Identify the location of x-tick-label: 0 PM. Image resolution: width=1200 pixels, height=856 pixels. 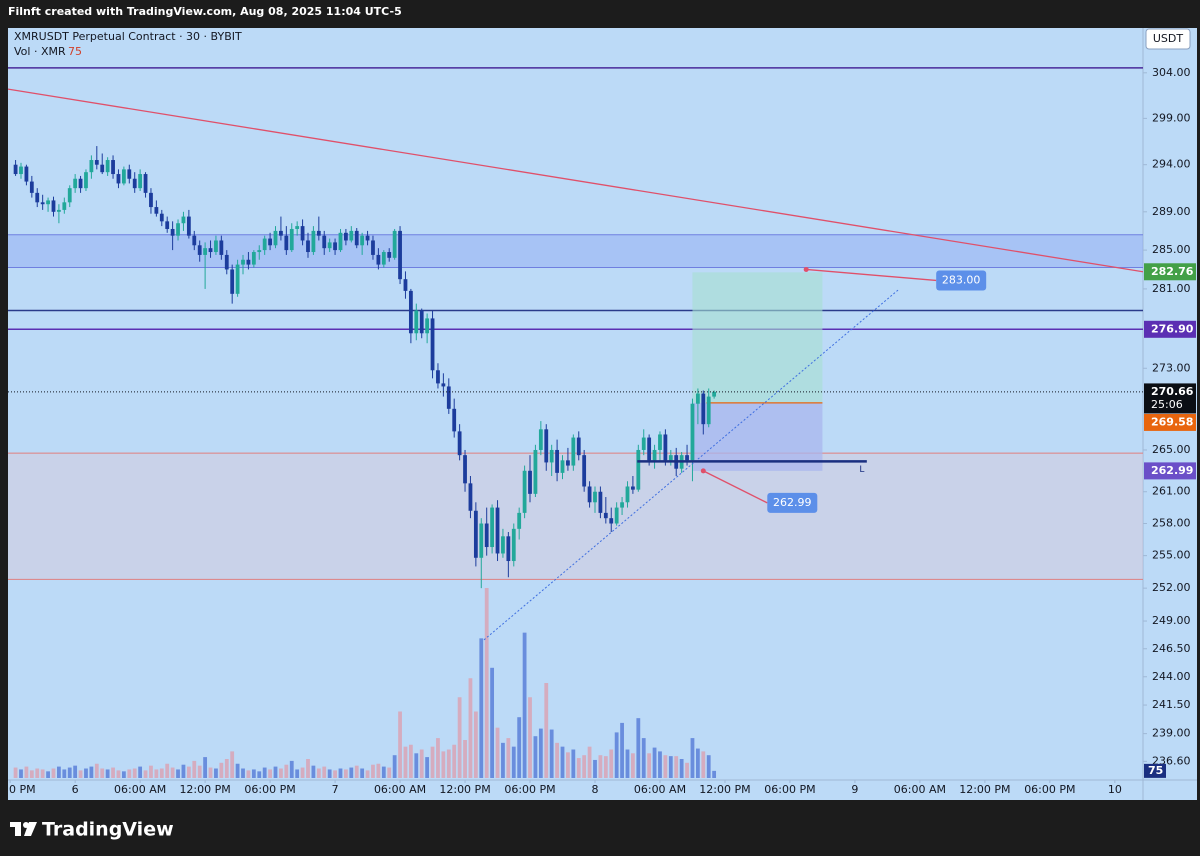
(22, 789).